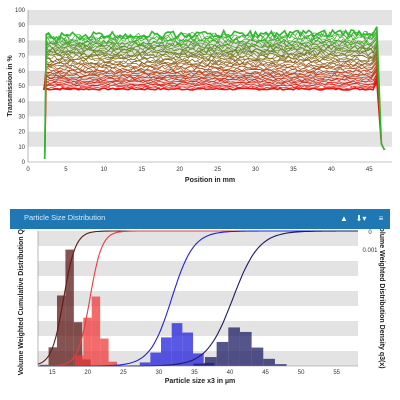  What do you see at coordinates (293, 170) in the screenshot?
I see `c1-x-tick-label: 35` at bounding box center [293, 170].